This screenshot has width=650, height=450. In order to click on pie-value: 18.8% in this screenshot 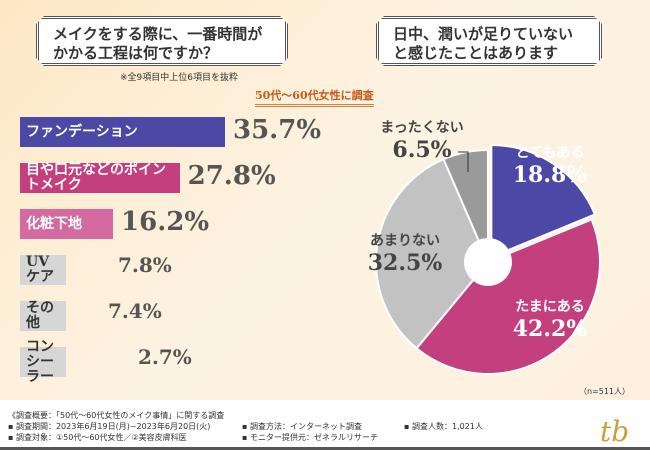, I will do `click(550, 175)`.